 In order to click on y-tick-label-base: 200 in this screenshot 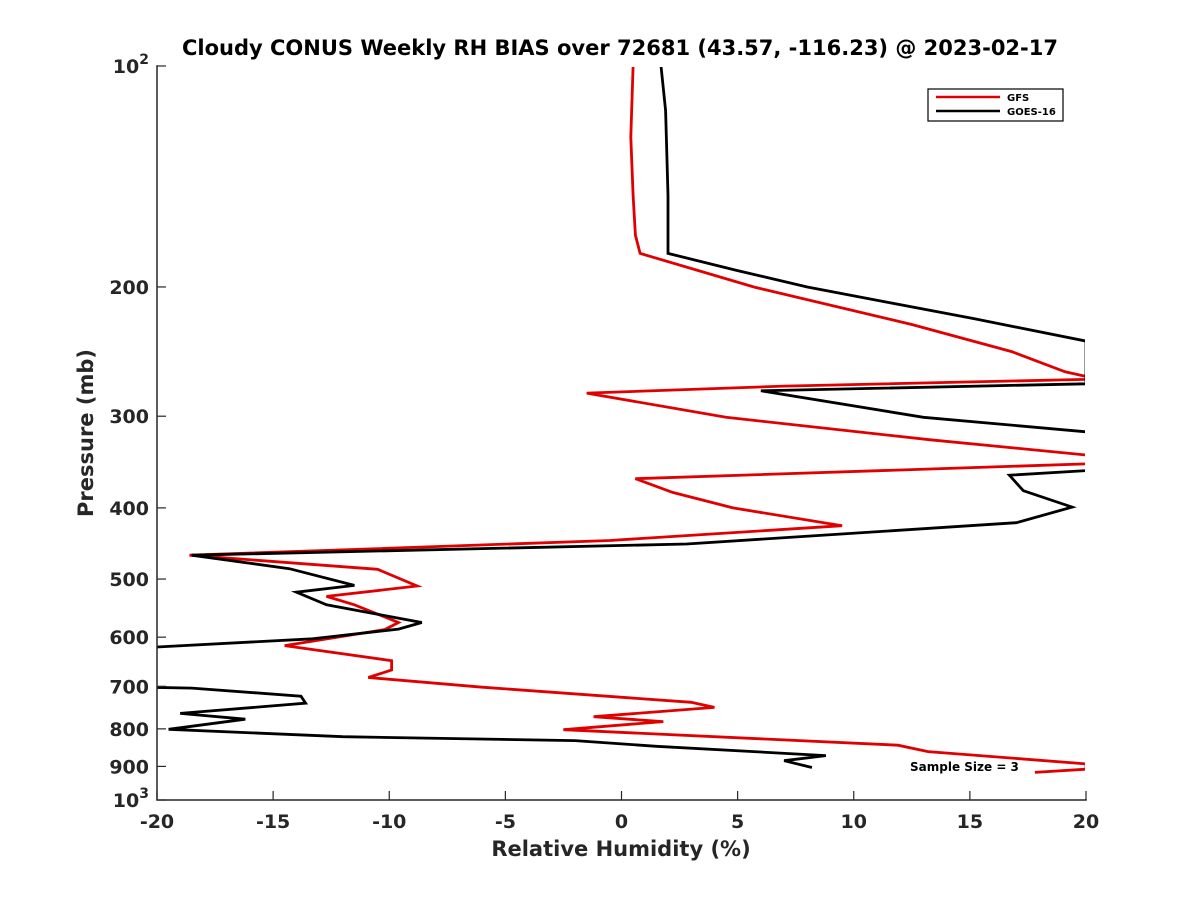, I will do `click(129, 288)`.